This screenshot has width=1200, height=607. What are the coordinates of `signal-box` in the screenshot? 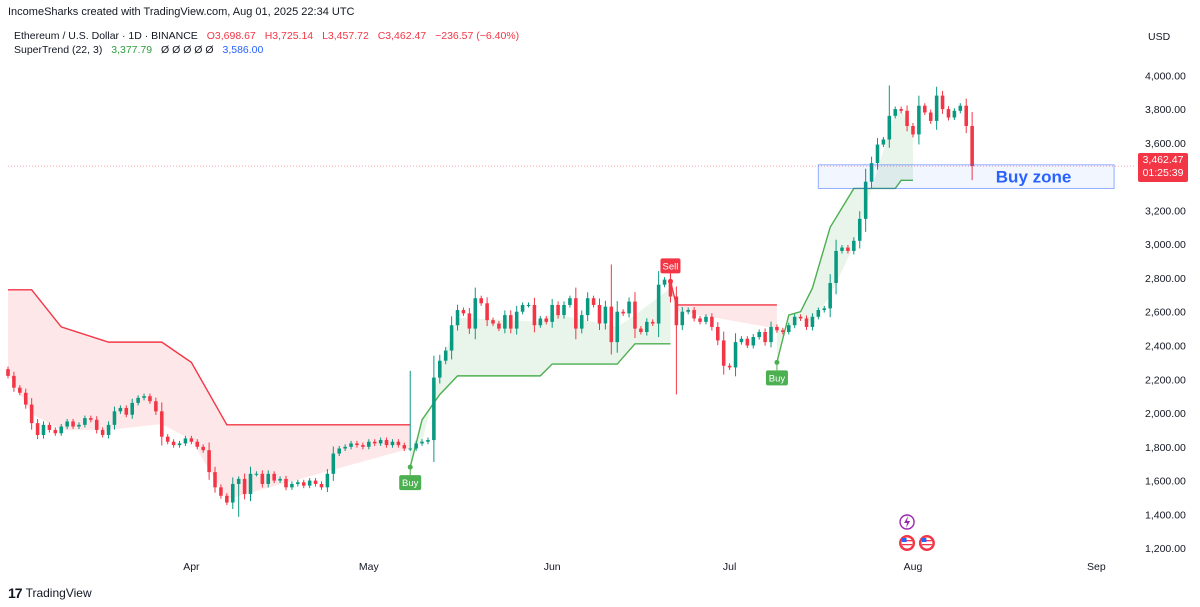 It's located at (410, 483).